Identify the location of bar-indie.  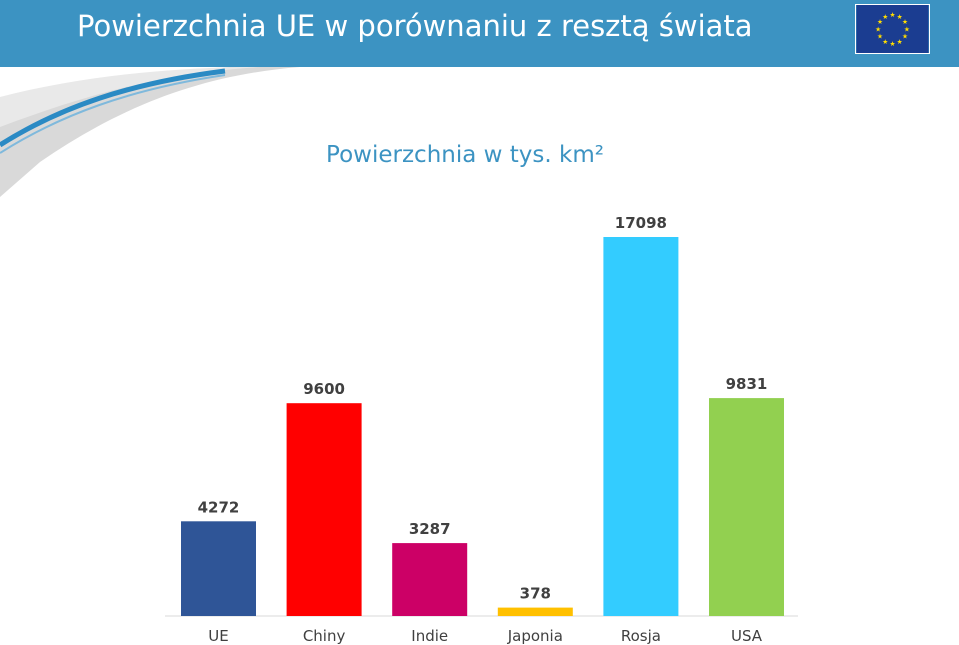
(430, 579).